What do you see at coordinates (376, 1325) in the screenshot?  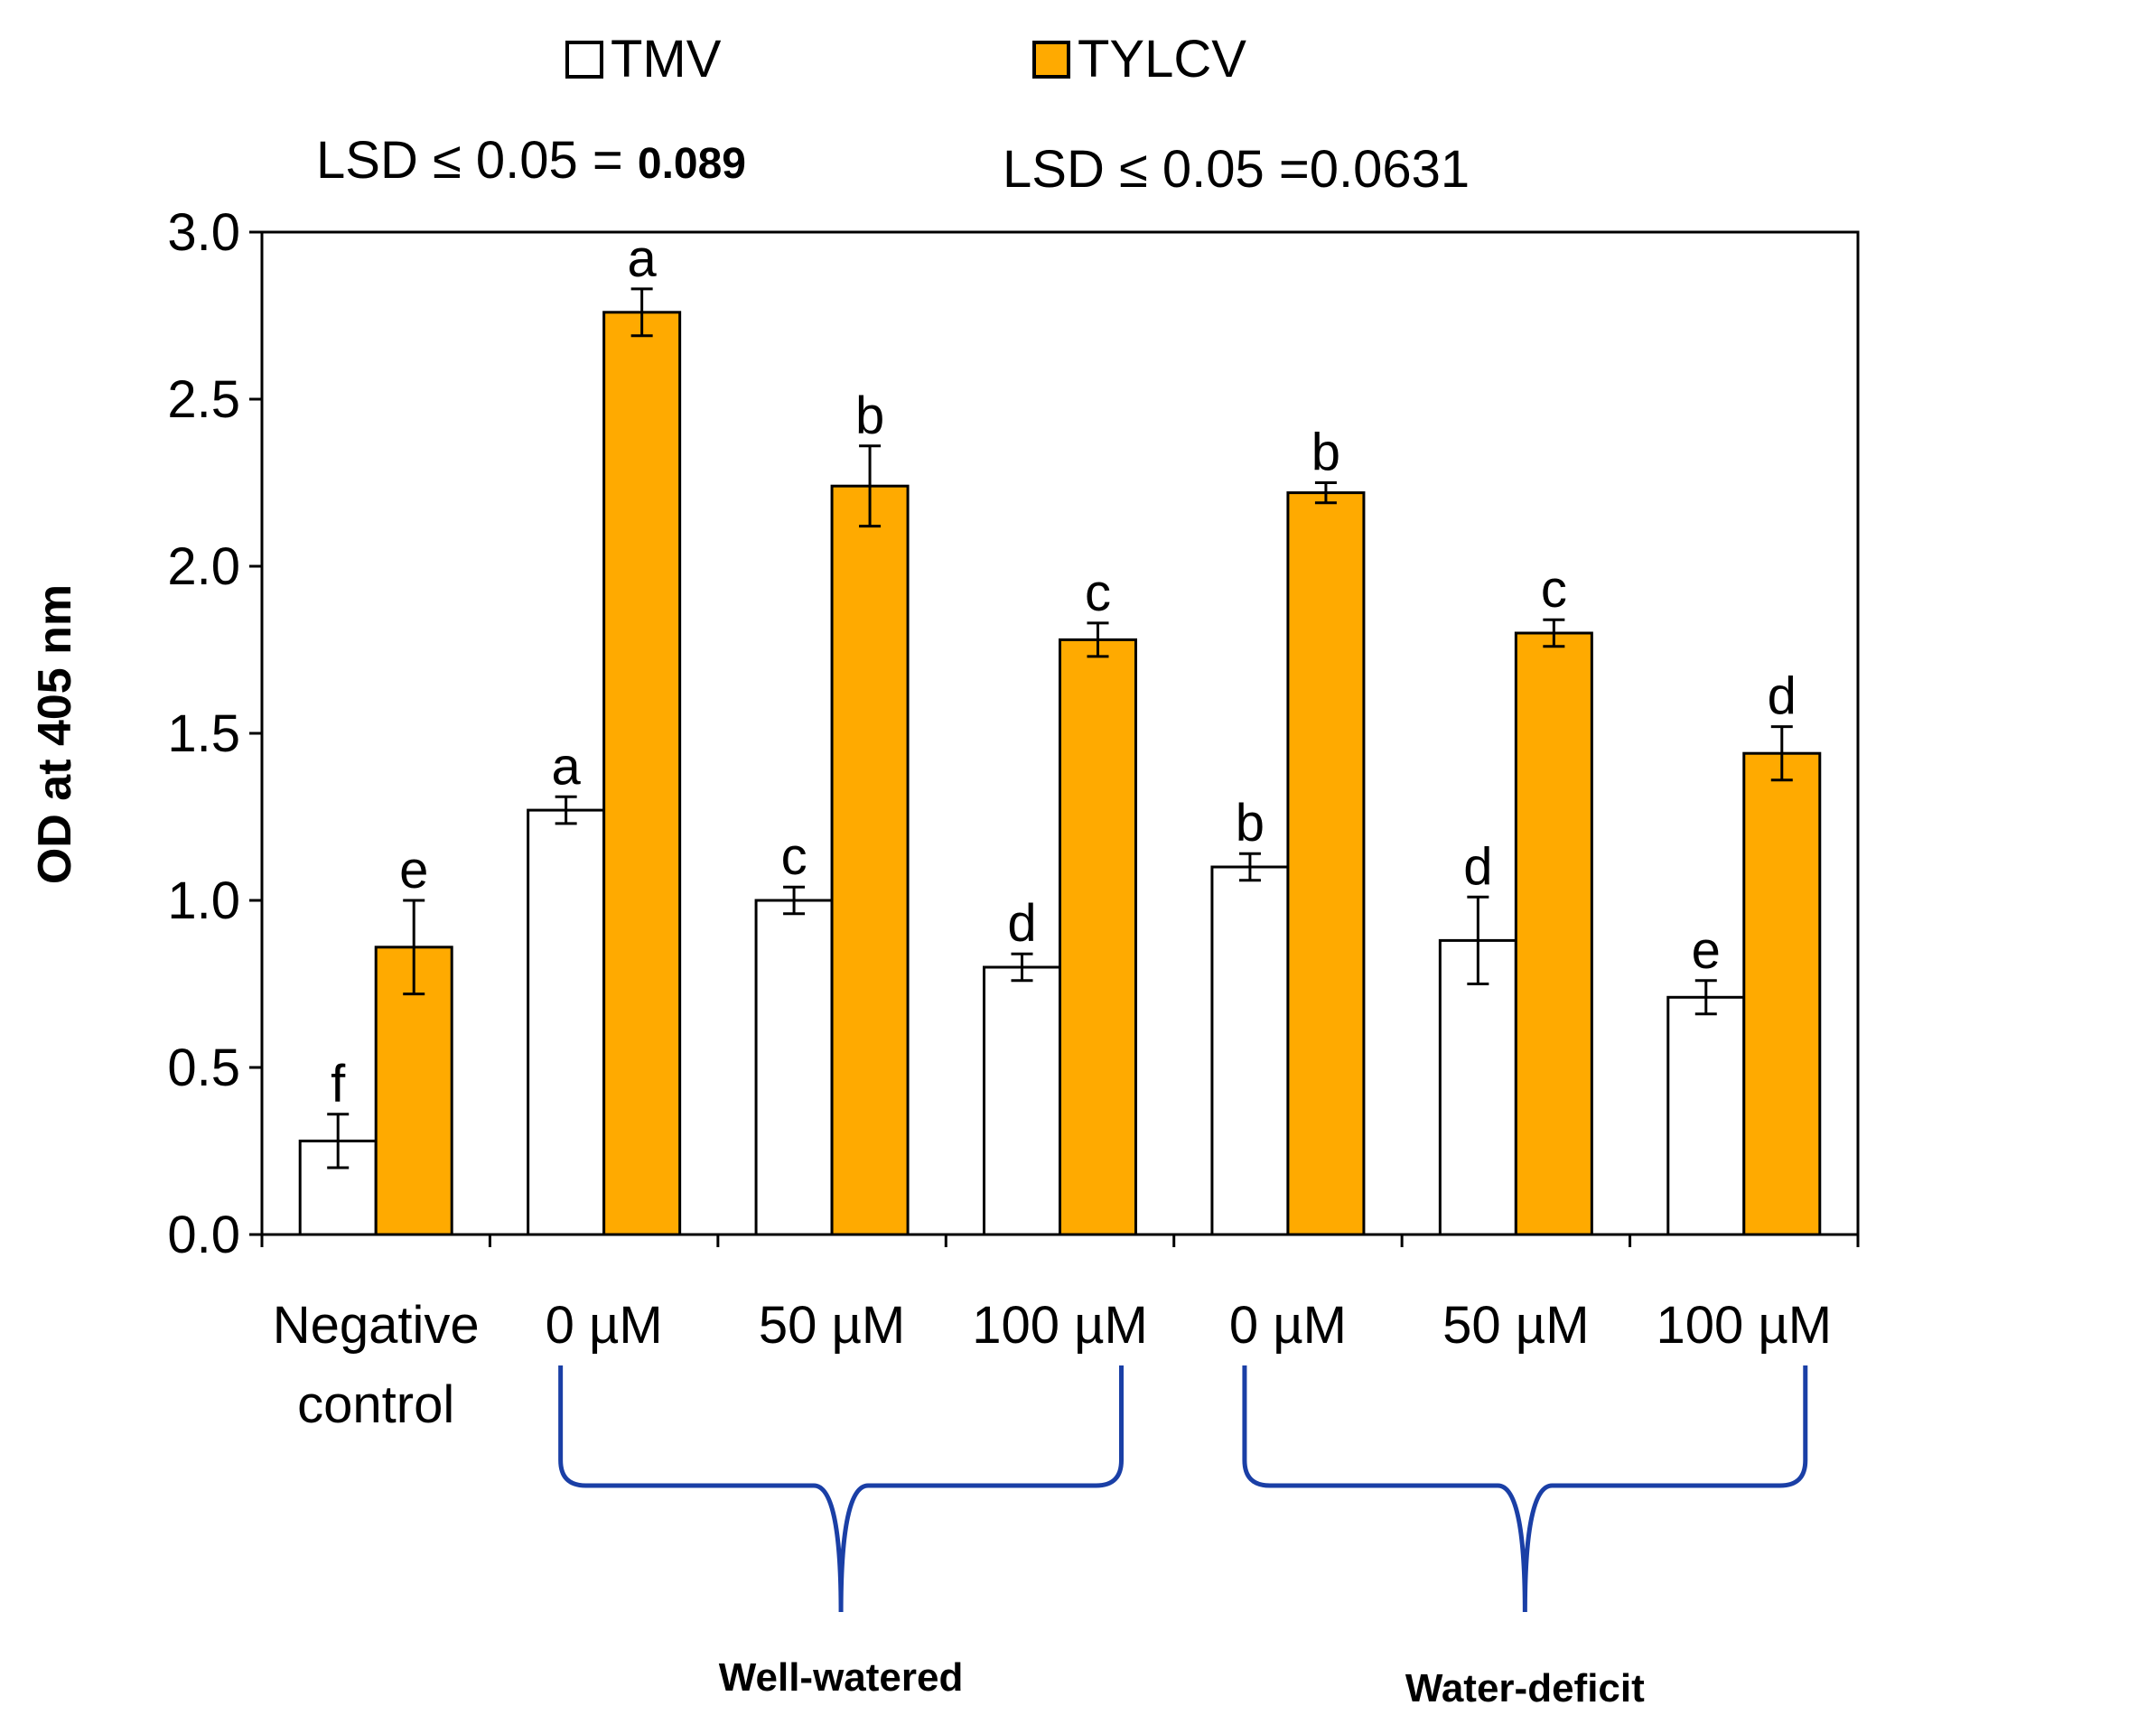 I see `x-category-label: Negative` at bounding box center [376, 1325].